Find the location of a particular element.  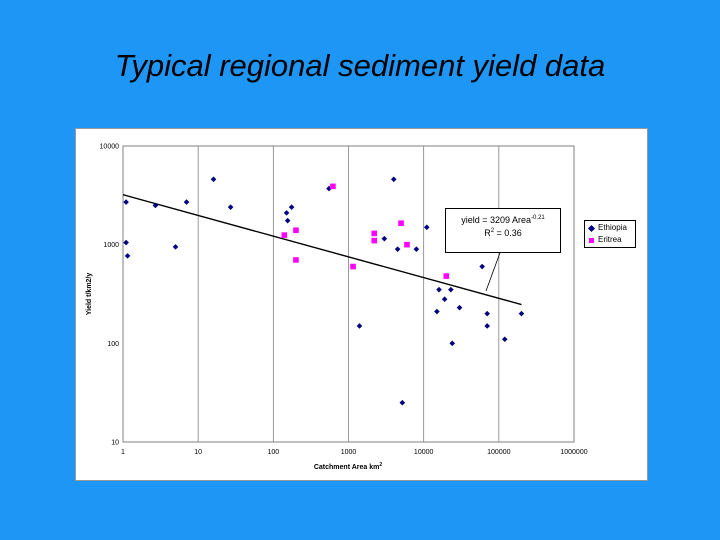

x-tick-label: 1000 is located at coordinates (349, 452).